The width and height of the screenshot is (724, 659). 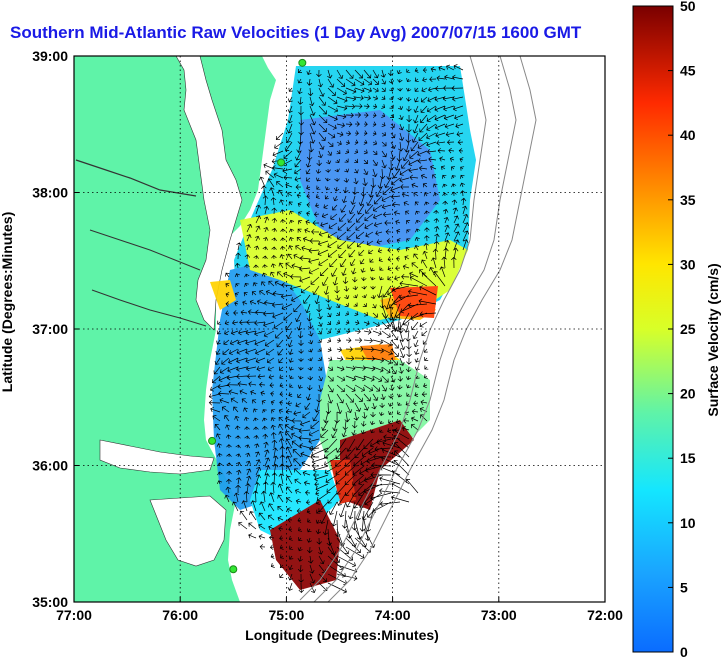 I want to click on y-tick-labels: 39:00 38:00 37:00 36:00 35:00, so click(x=55, y=329).